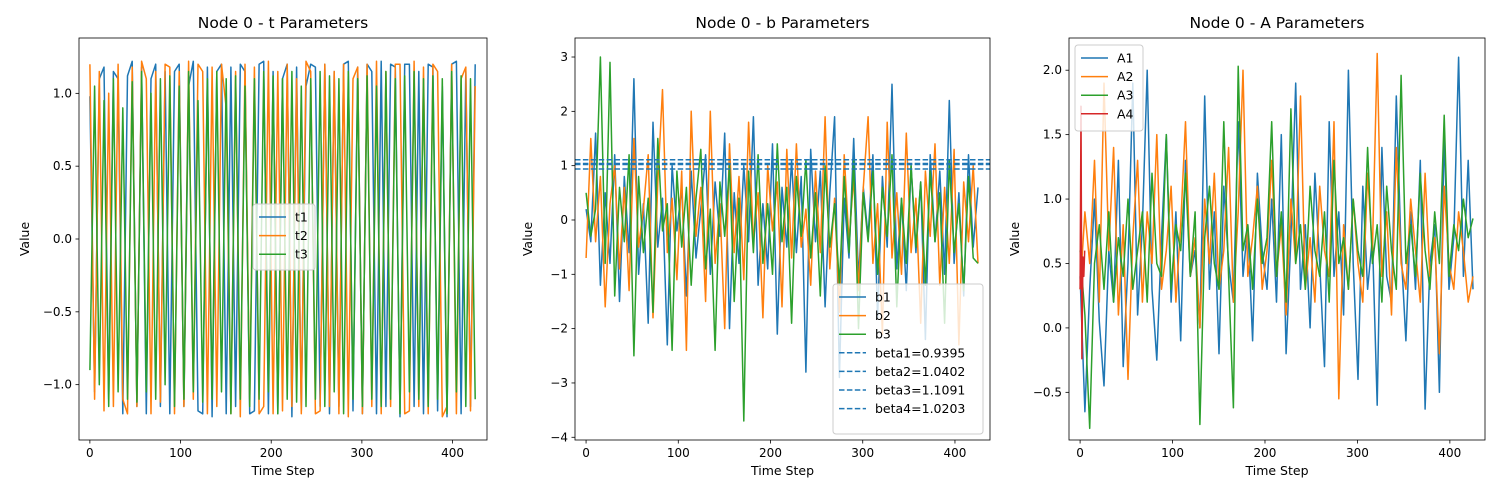 The height and width of the screenshot is (500, 1500). What do you see at coordinates (920, 371) in the screenshot?
I see `legend-label: beta2=1.0402` at bounding box center [920, 371].